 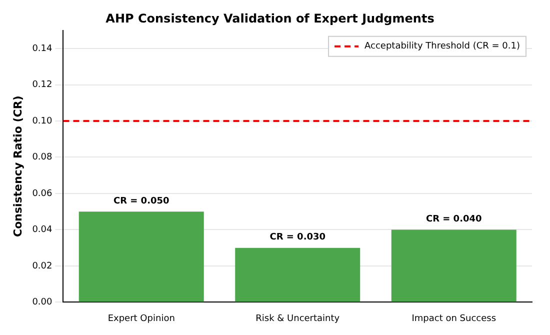 What do you see at coordinates (42, 157) in the screenshot?
I see `y-tick-label: 0.08` at bounding box center [42, 157].